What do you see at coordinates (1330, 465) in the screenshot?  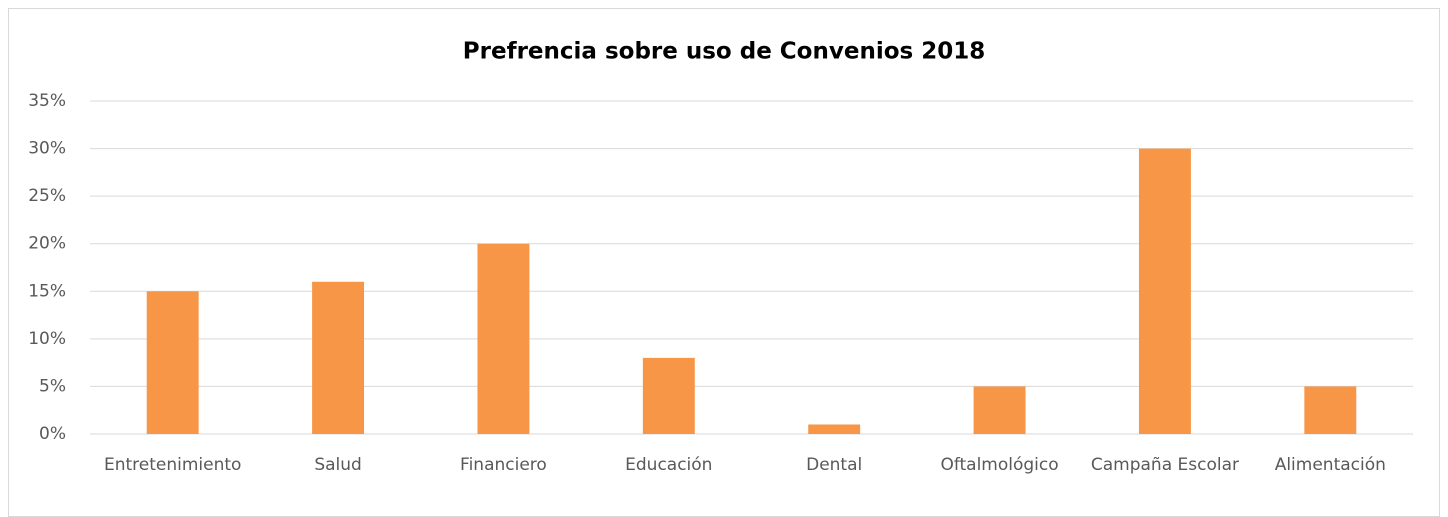 I see `x-tick-label: Alimentación` at bounding box center [1330, 465].